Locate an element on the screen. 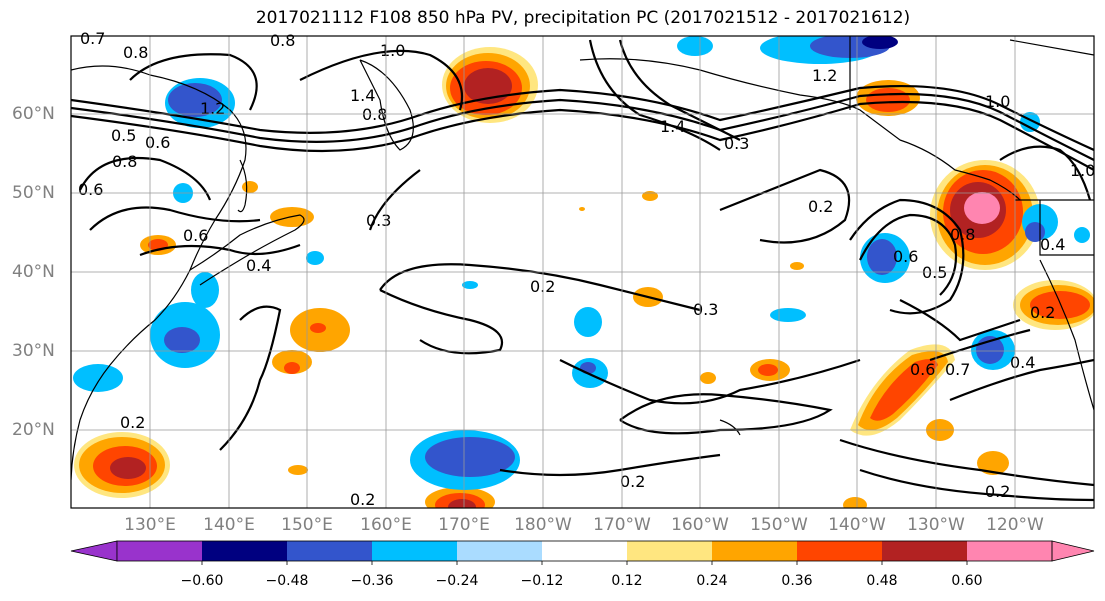  lon-label: 140°W is located at coordinates (857, 525).